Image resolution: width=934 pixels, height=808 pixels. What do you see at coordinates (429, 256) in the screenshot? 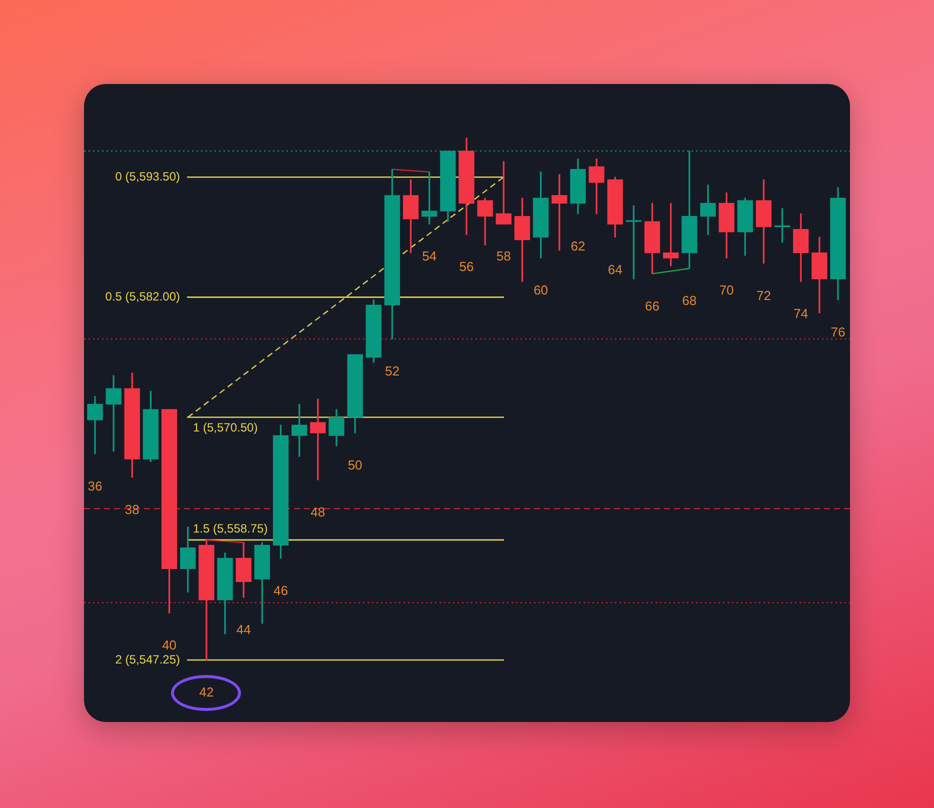
I see `x-tick-label: 54` at bounding box center [429, 256].